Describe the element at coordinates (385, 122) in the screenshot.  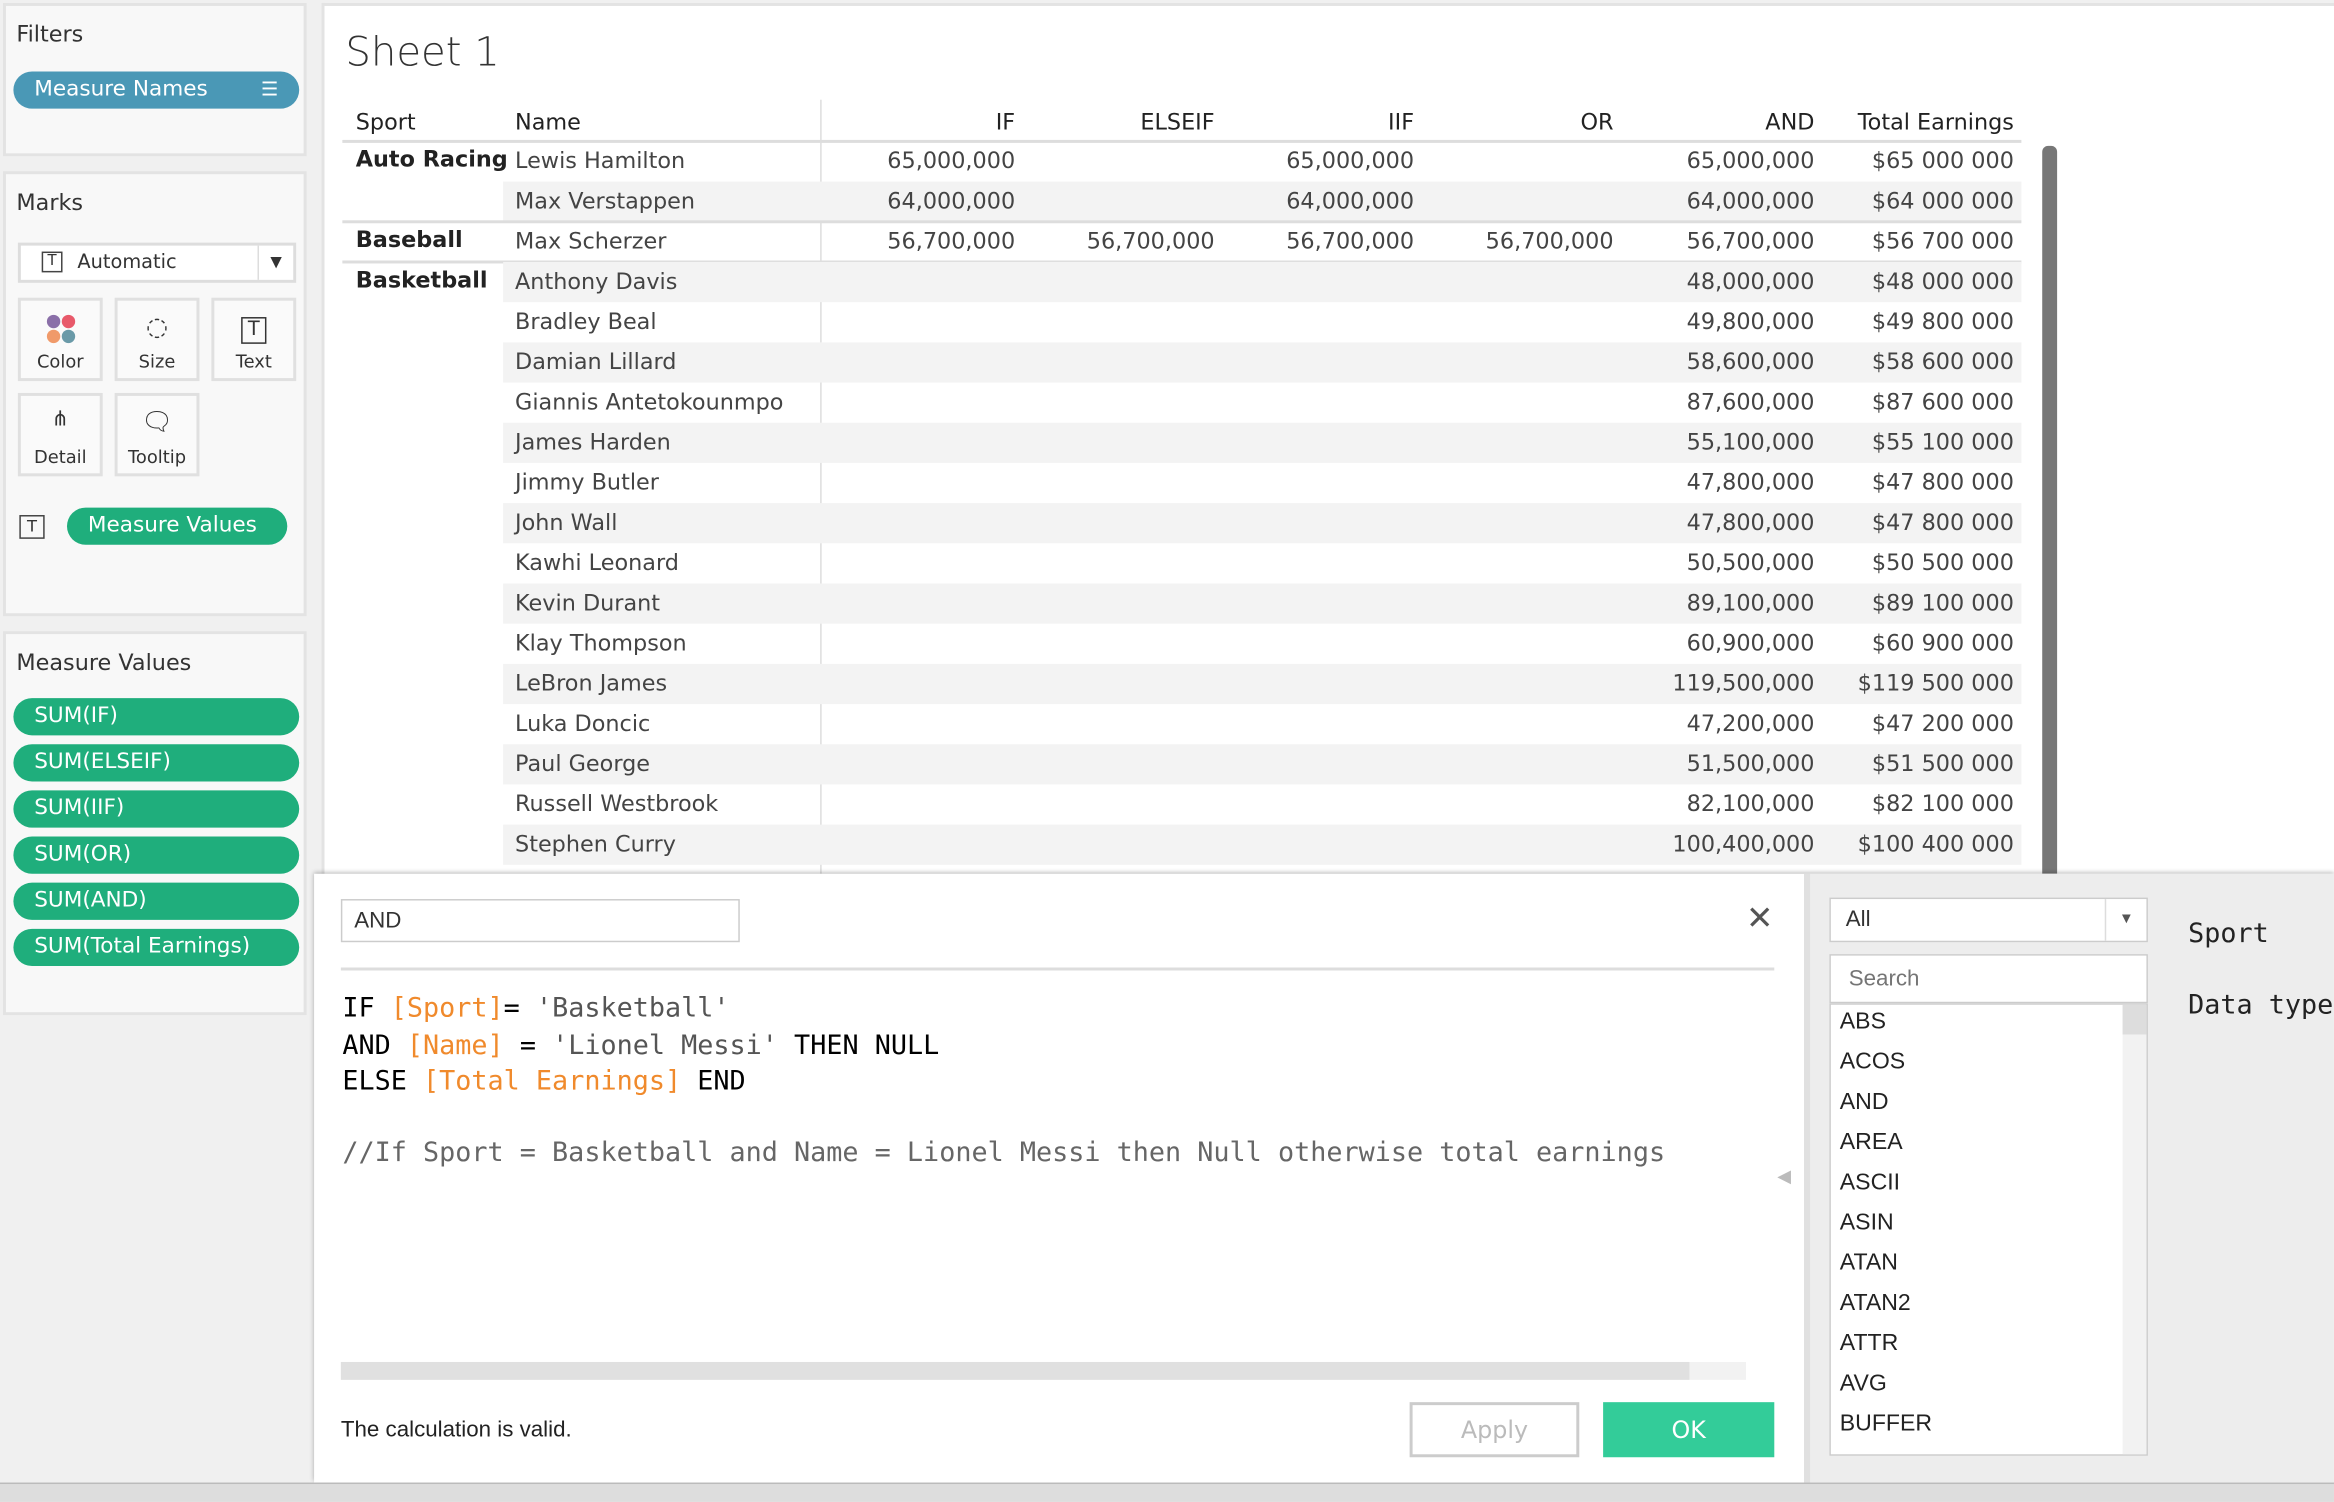
I see `column-header: Sport` at that location.